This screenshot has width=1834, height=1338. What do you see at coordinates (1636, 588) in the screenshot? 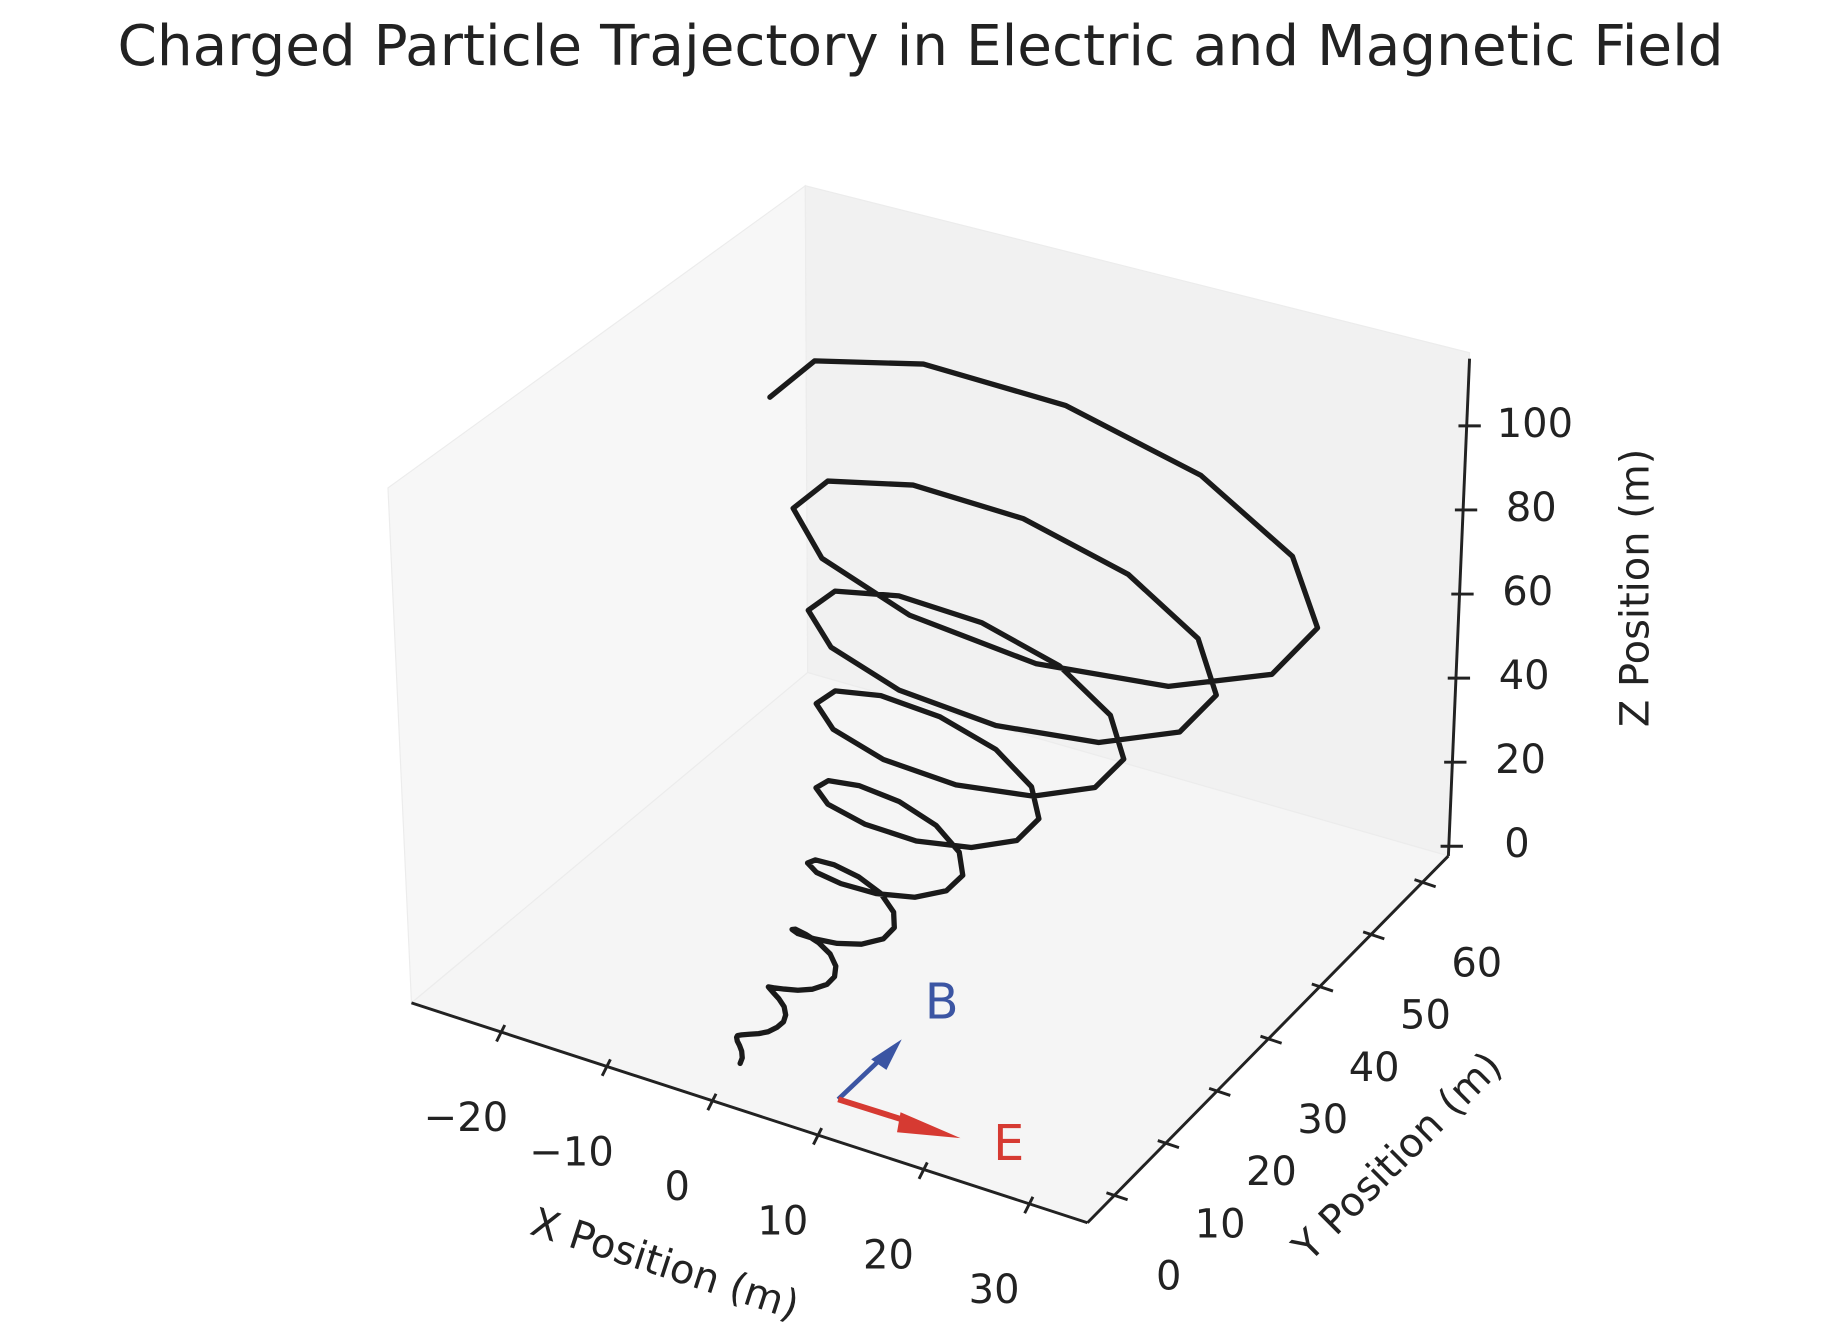
I see `z-axis-label: Z Position (m)` at bounding box center [1636, 588].